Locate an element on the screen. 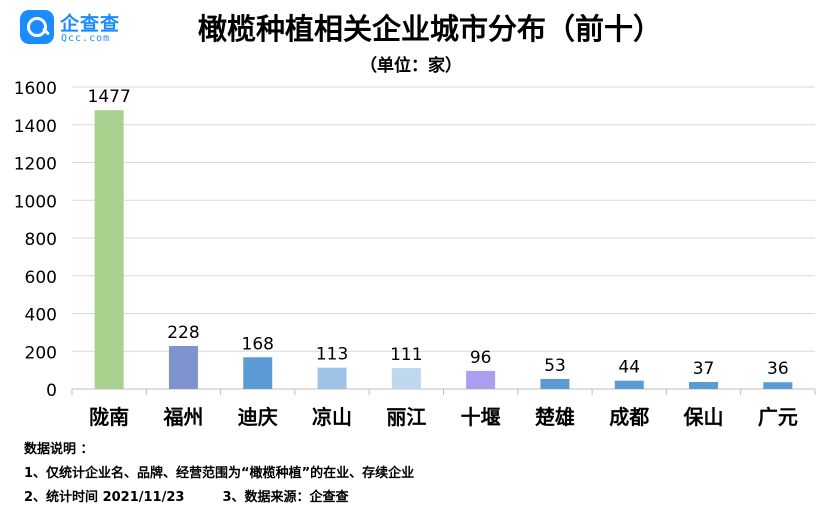 The width and height of the screenshot is (830, 518). x-tick-label: 保山 is located at coordinates (703, 417).